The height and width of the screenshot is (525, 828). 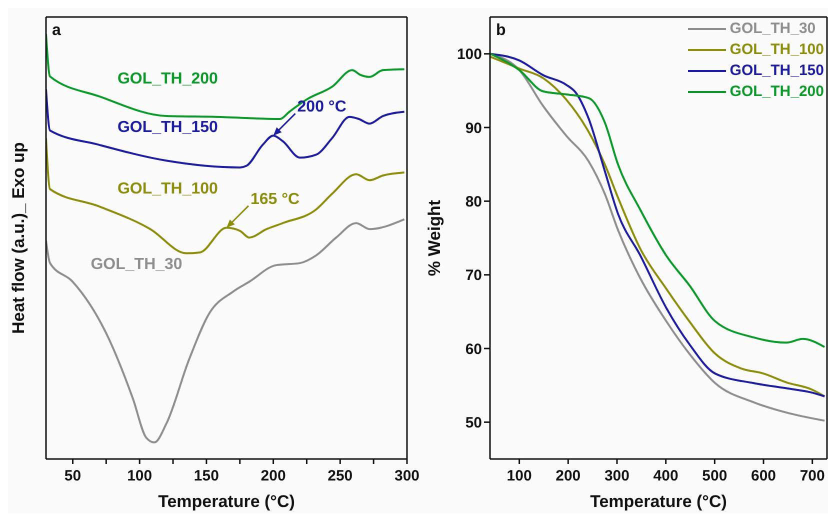 What do you see at coordinates (501, 30) in the screenshot?
I see `chart-title: b` at bounding box center [501, 30].